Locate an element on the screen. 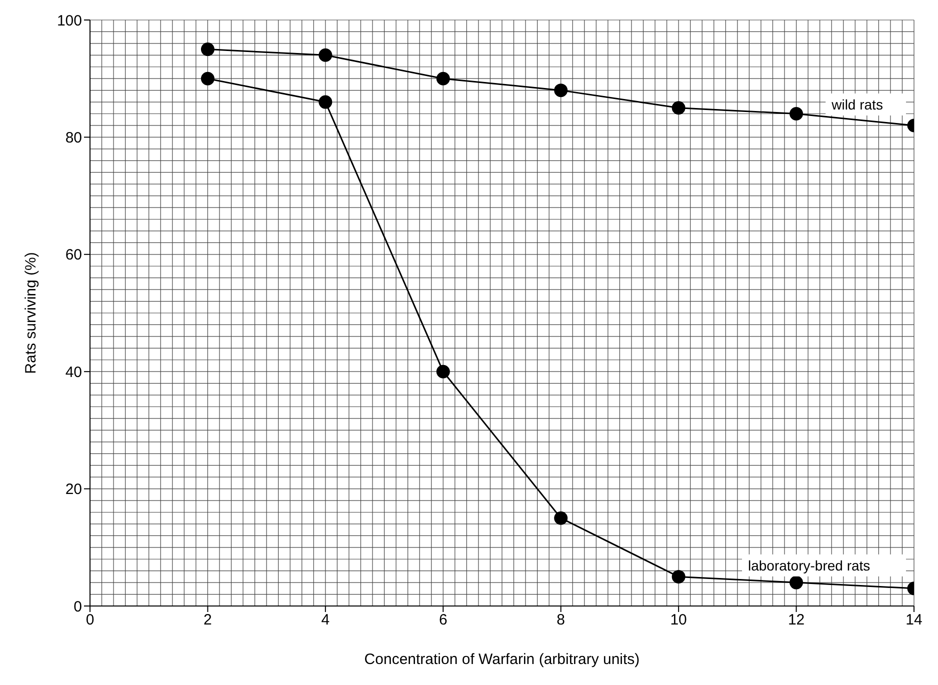 The image size is (938, 685). x-tick-label: 12 is located at coordinates (796, 620).